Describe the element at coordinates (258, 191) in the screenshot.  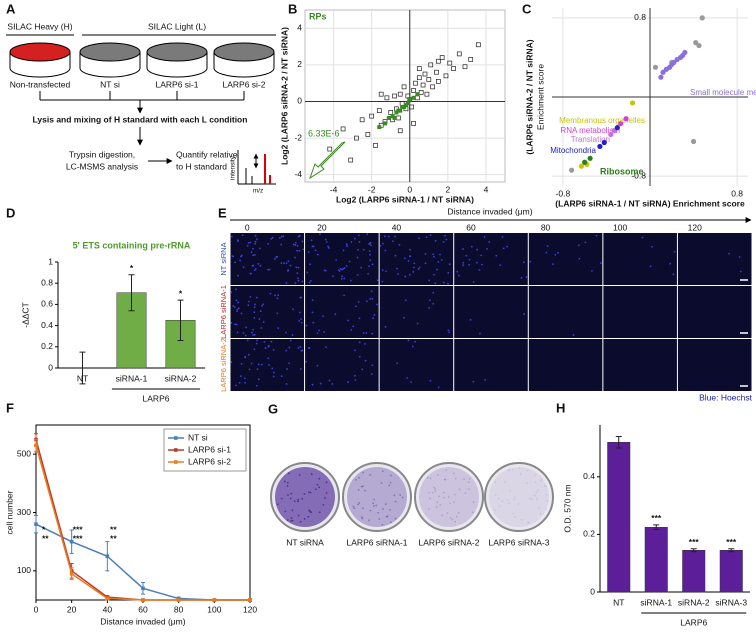
I see `axis-label: m/z` at that location.